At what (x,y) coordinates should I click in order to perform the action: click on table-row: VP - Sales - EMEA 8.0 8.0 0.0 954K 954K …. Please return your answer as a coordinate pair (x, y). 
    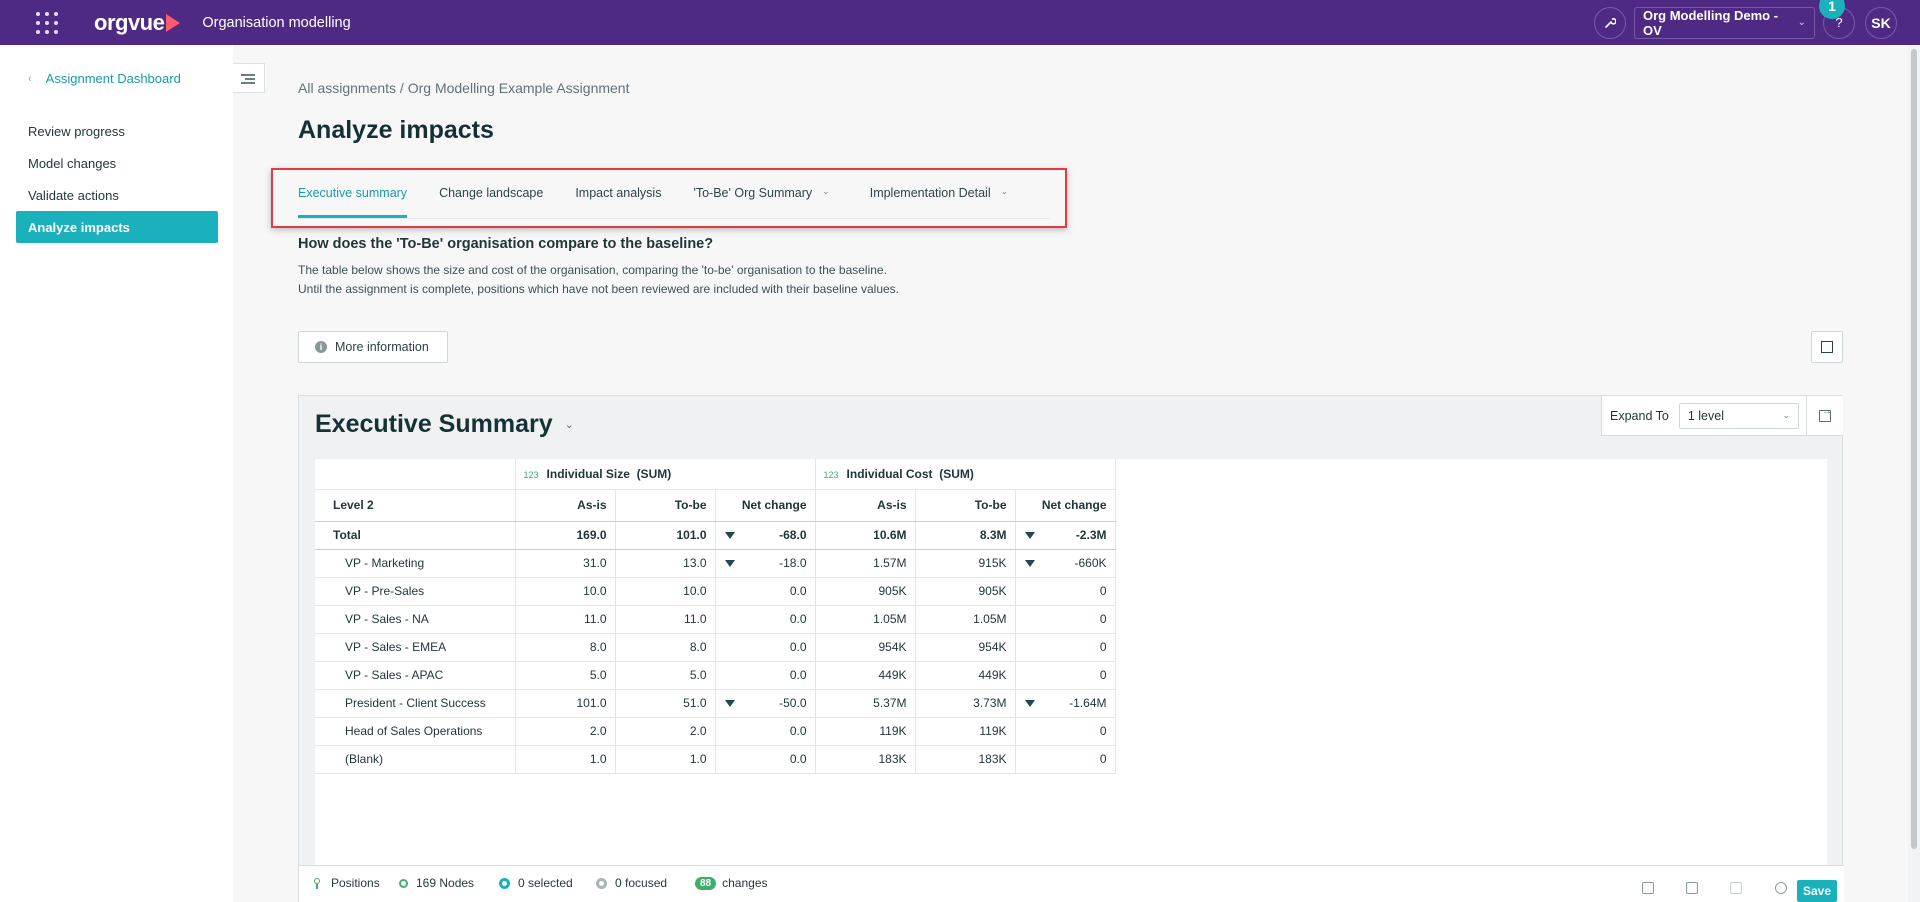
    Looking at the image, I should click on (715, 647).